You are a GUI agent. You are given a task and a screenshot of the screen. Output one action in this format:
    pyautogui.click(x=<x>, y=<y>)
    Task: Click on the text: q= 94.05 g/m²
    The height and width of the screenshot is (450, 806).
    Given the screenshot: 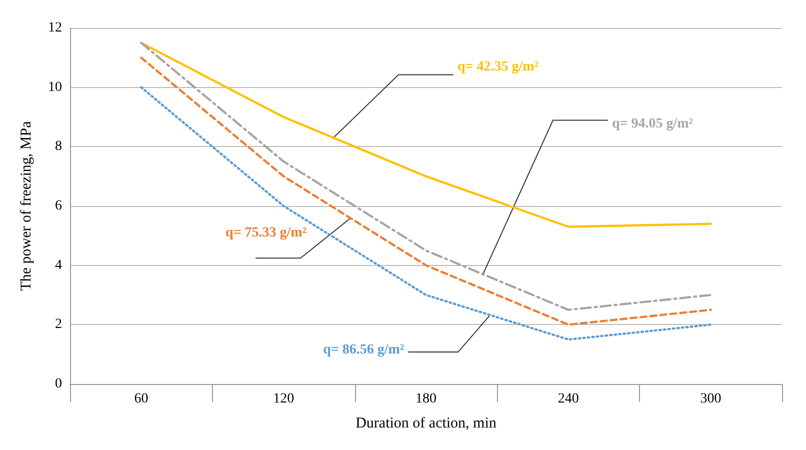 What is the action you would take?
    pyautogui.click(x=652, y=124)
    